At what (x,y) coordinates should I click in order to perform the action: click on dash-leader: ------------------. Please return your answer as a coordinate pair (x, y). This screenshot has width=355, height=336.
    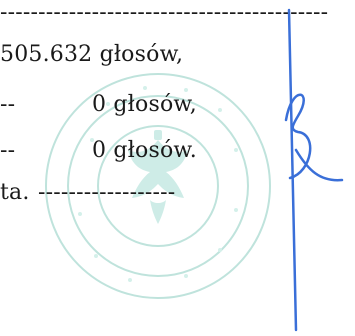
    Looking at the image, I should click on (107, 192).